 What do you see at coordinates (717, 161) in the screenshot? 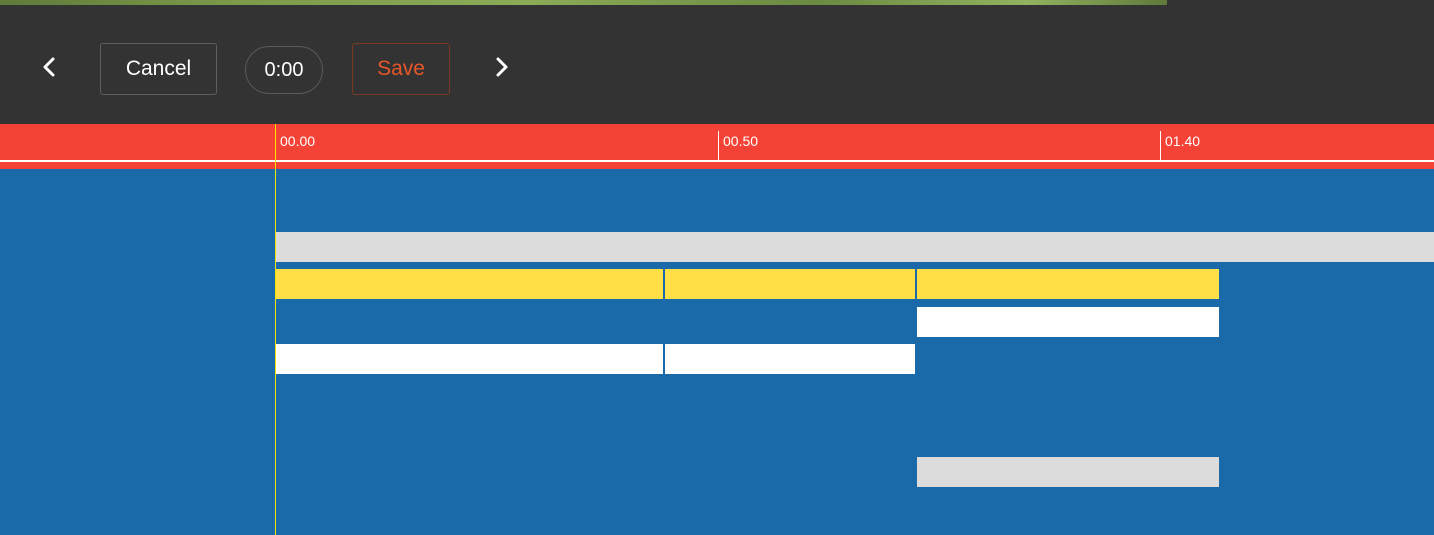
I see `ruler-baseline` at bounding box center [717, 161].